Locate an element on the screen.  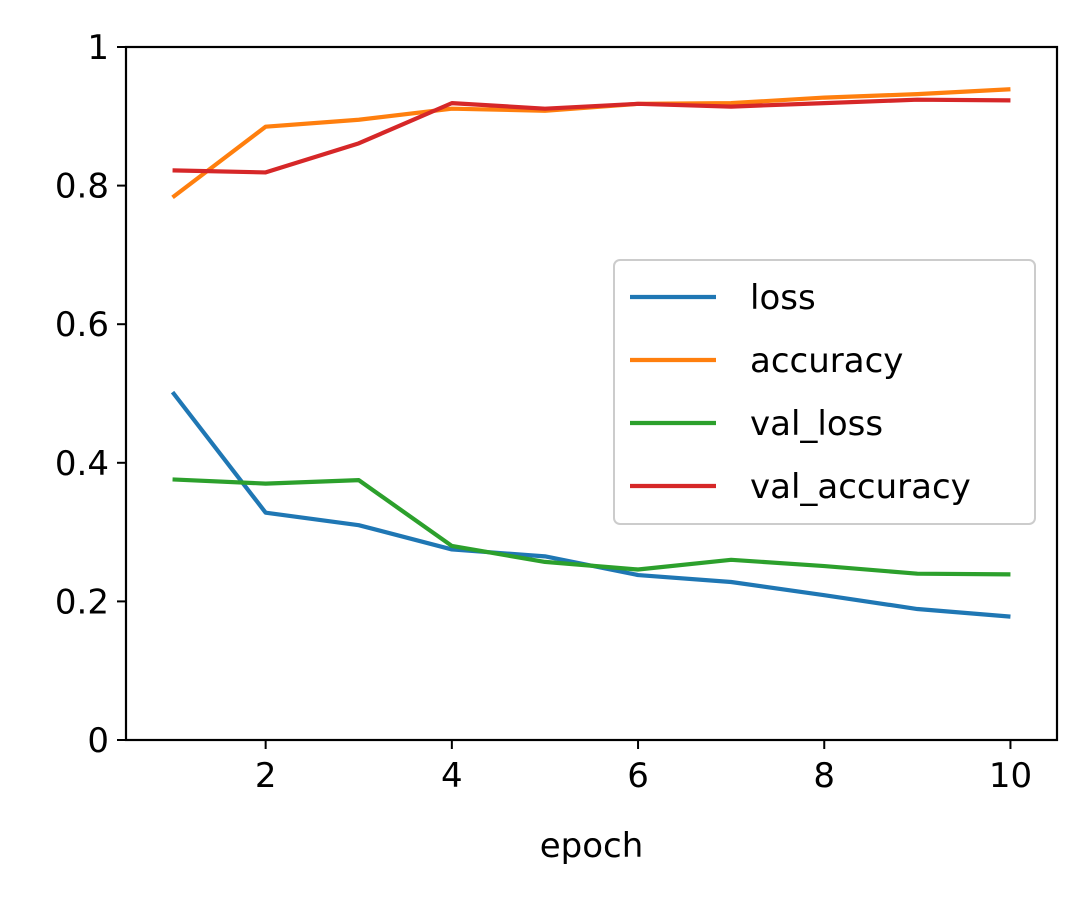
y-tick-label: 0.8 is located at coordinates (82, 187).